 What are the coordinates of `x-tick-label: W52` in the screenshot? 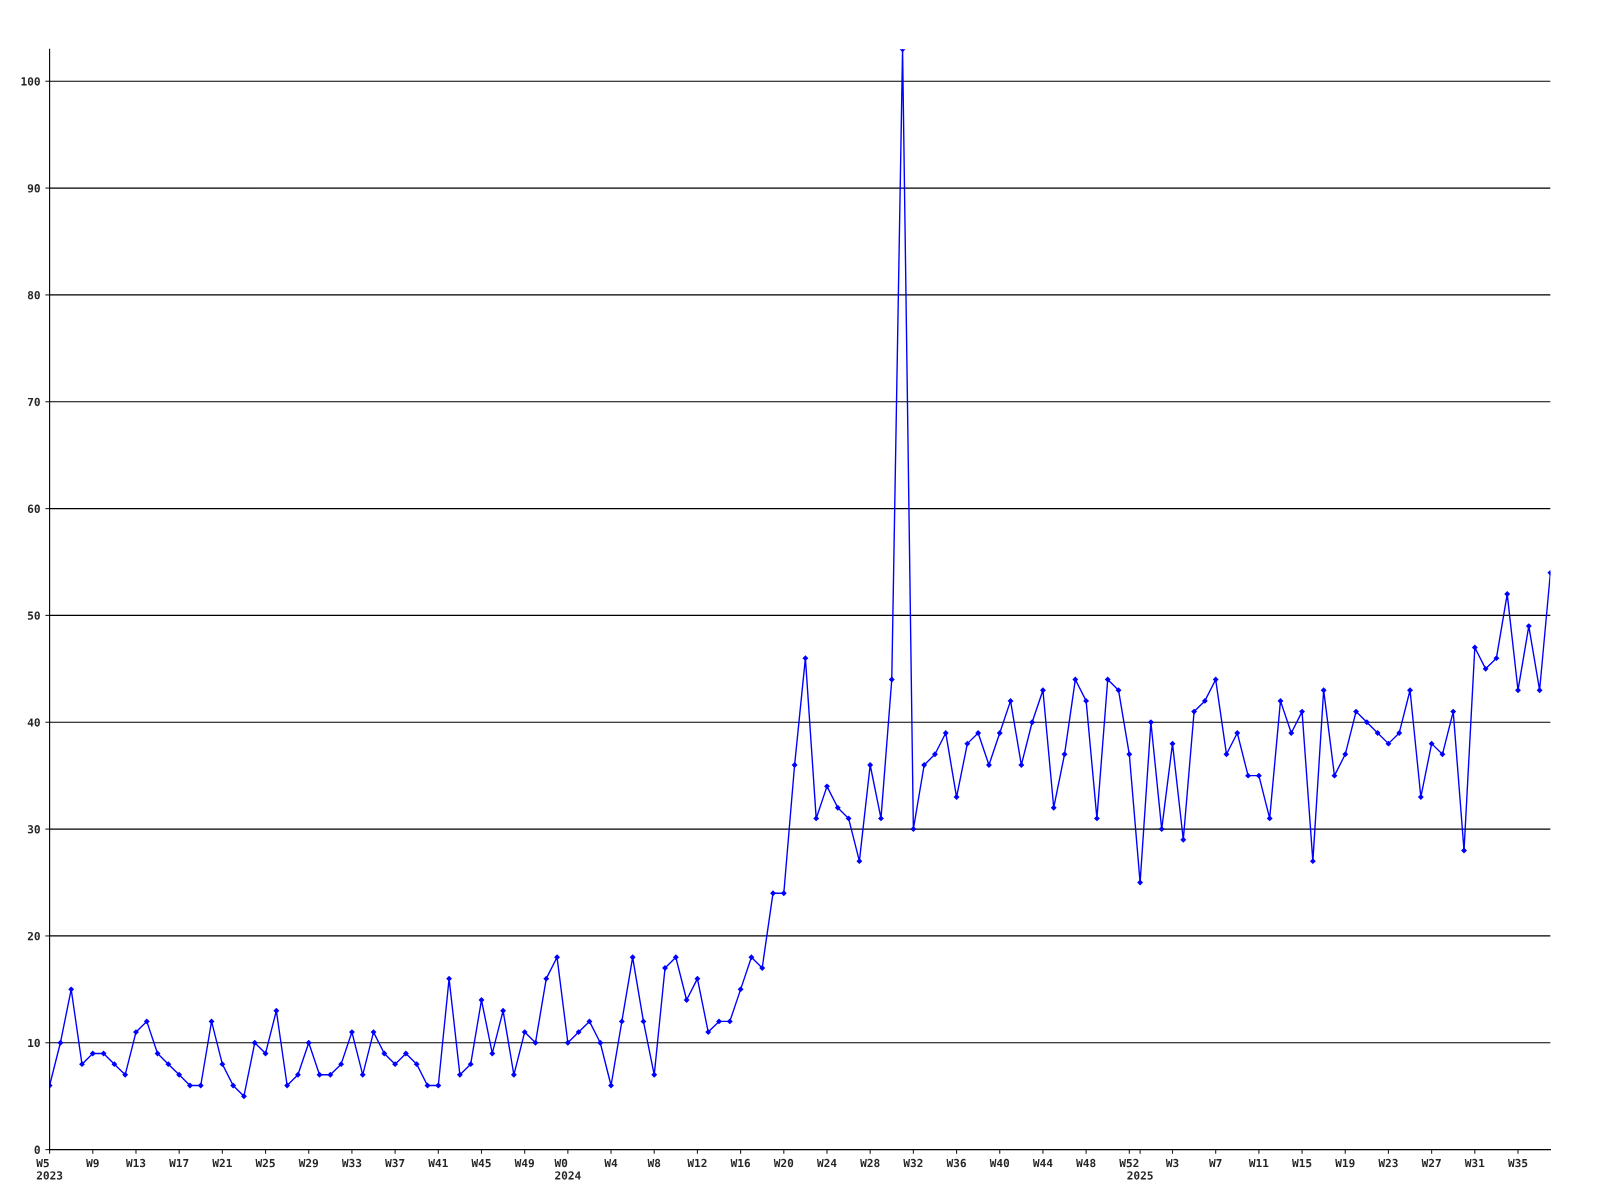 It's located at (1129, 1163).